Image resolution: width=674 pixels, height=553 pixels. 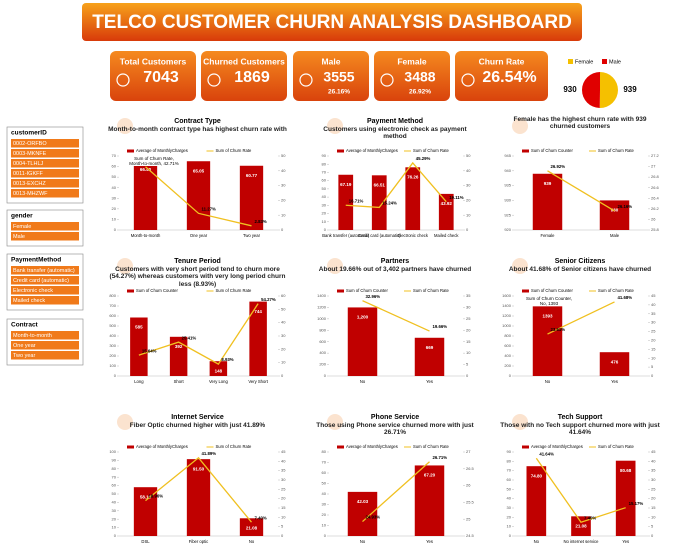 What do you see at coordinates (28, 174) in the screenshot?
I see `slicer-item-label: 0011-IGKFF` at bounding box center [28, 174].